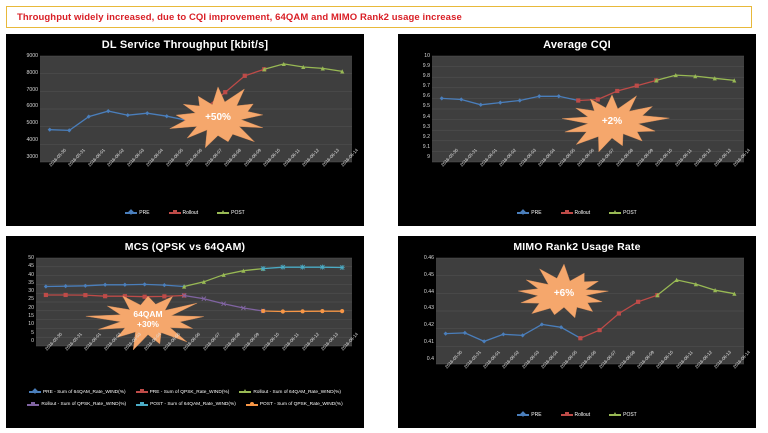  Describe the element at coordinates (32, 332) in the screenshot. I see `y-axis-tick: 5` at that location.